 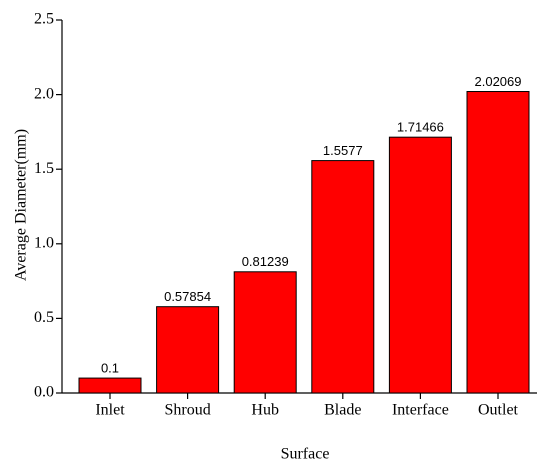 What do you see at coordinates (265, 410) in the screenshot?
I see `x-tick-label: Hub` at bounding box center [265, 410].